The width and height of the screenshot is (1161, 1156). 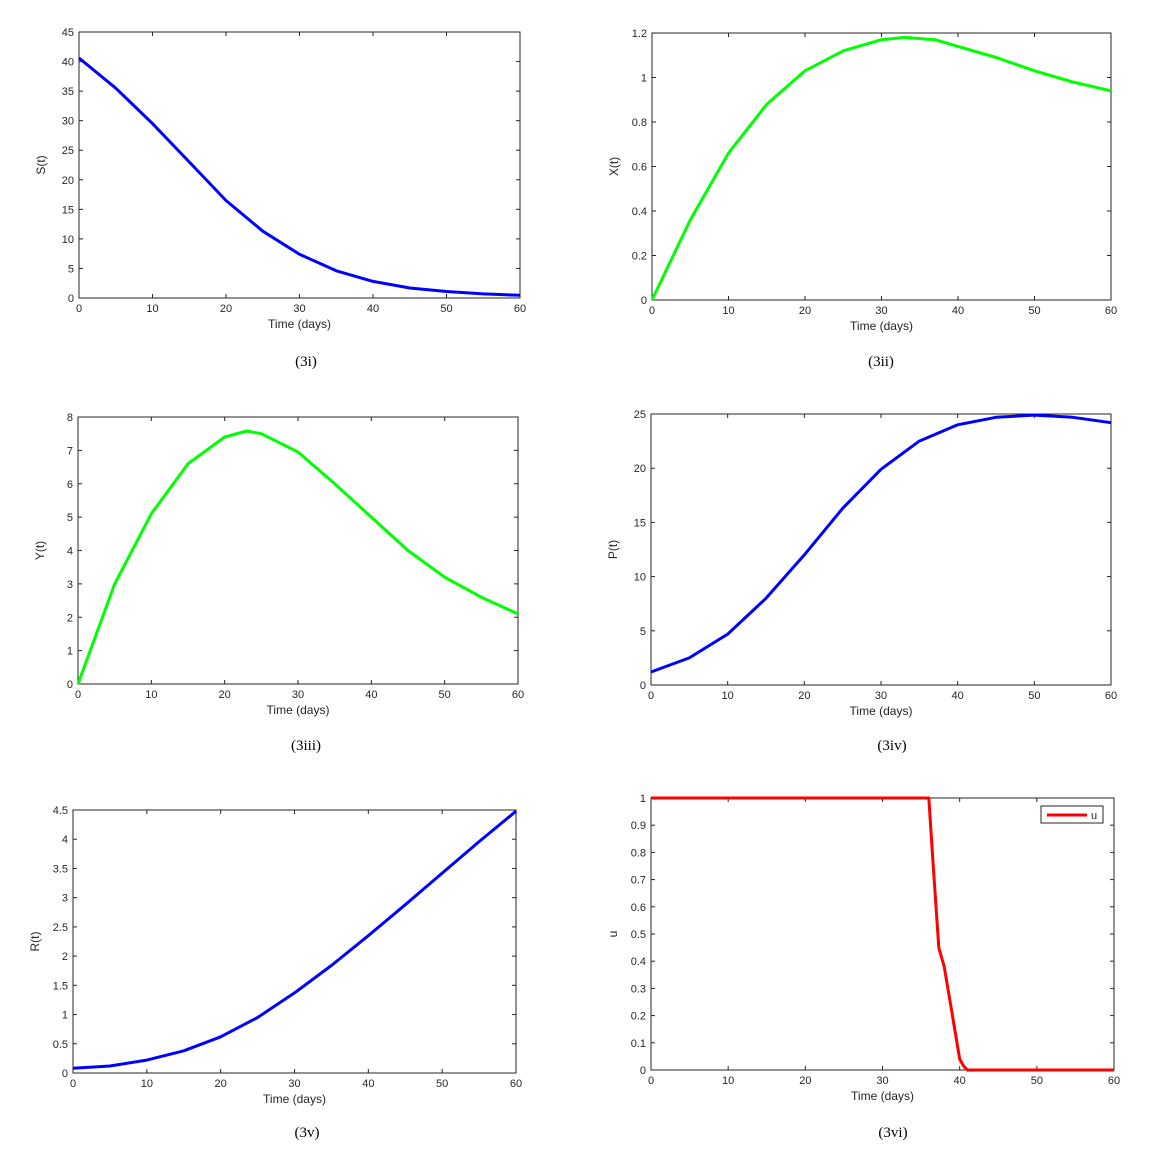 What do you see at coordinates (68, 92) in the screenshot?
I see `y-tick-label: 35` at bounding box center [68, 92].